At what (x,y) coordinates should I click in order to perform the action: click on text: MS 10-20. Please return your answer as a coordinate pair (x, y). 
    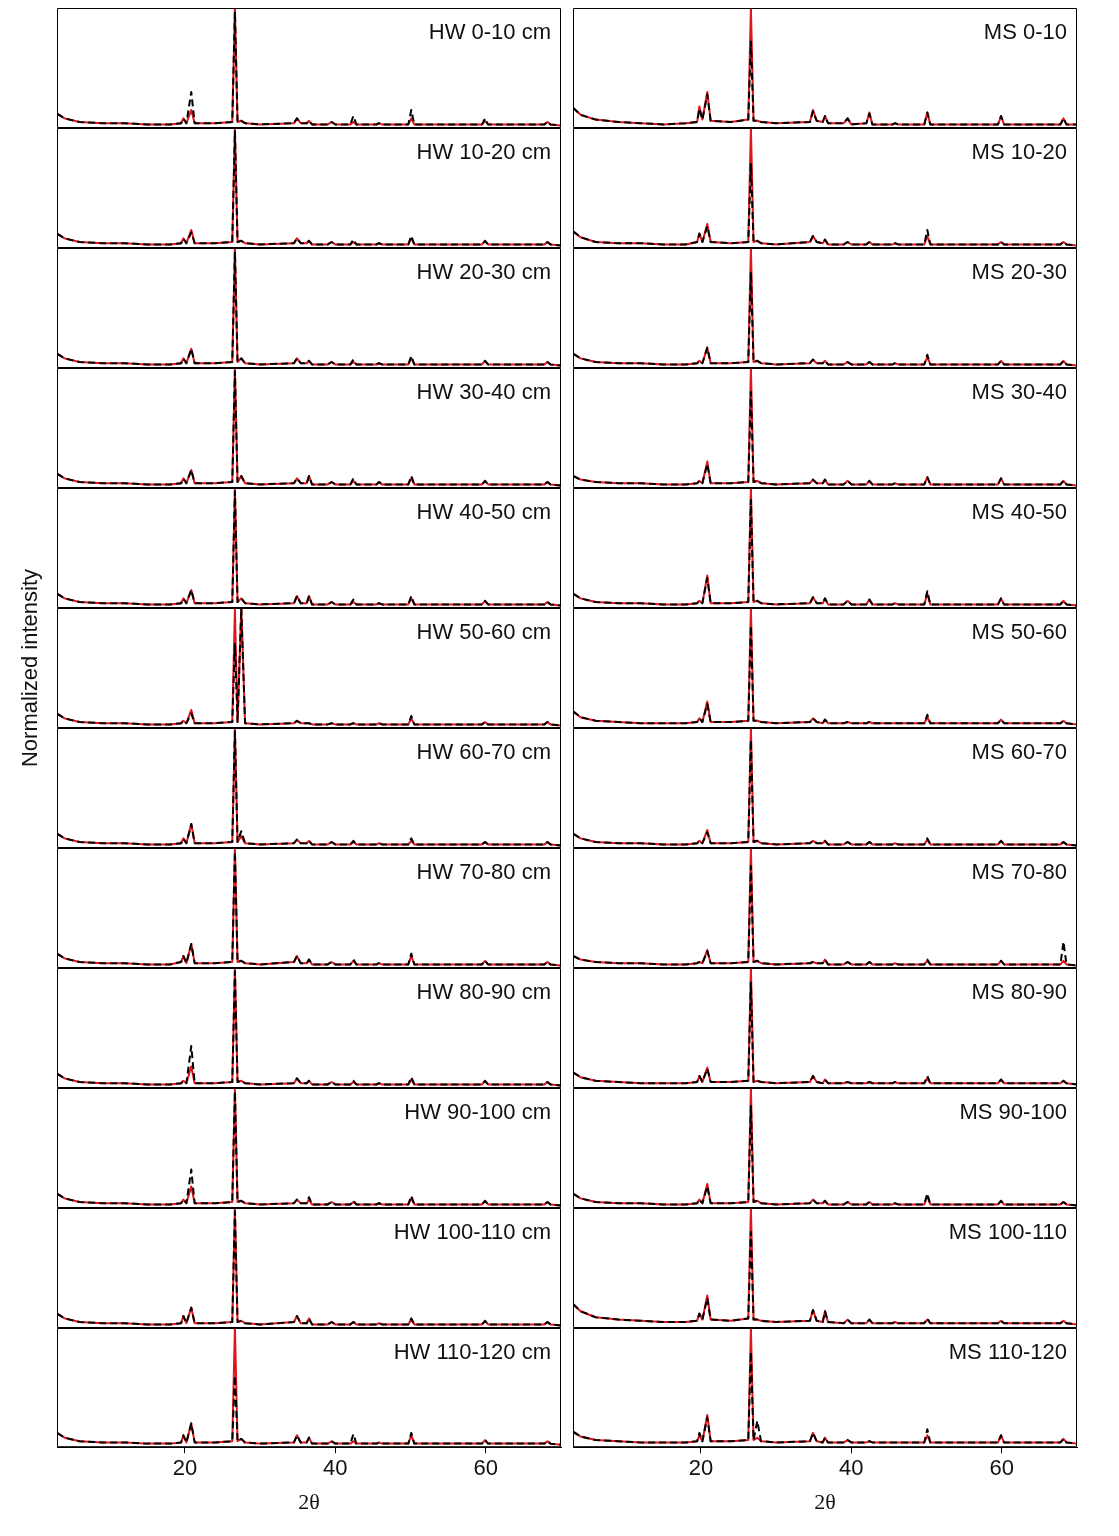
    Looking at the image, I should click on (1019, 152).